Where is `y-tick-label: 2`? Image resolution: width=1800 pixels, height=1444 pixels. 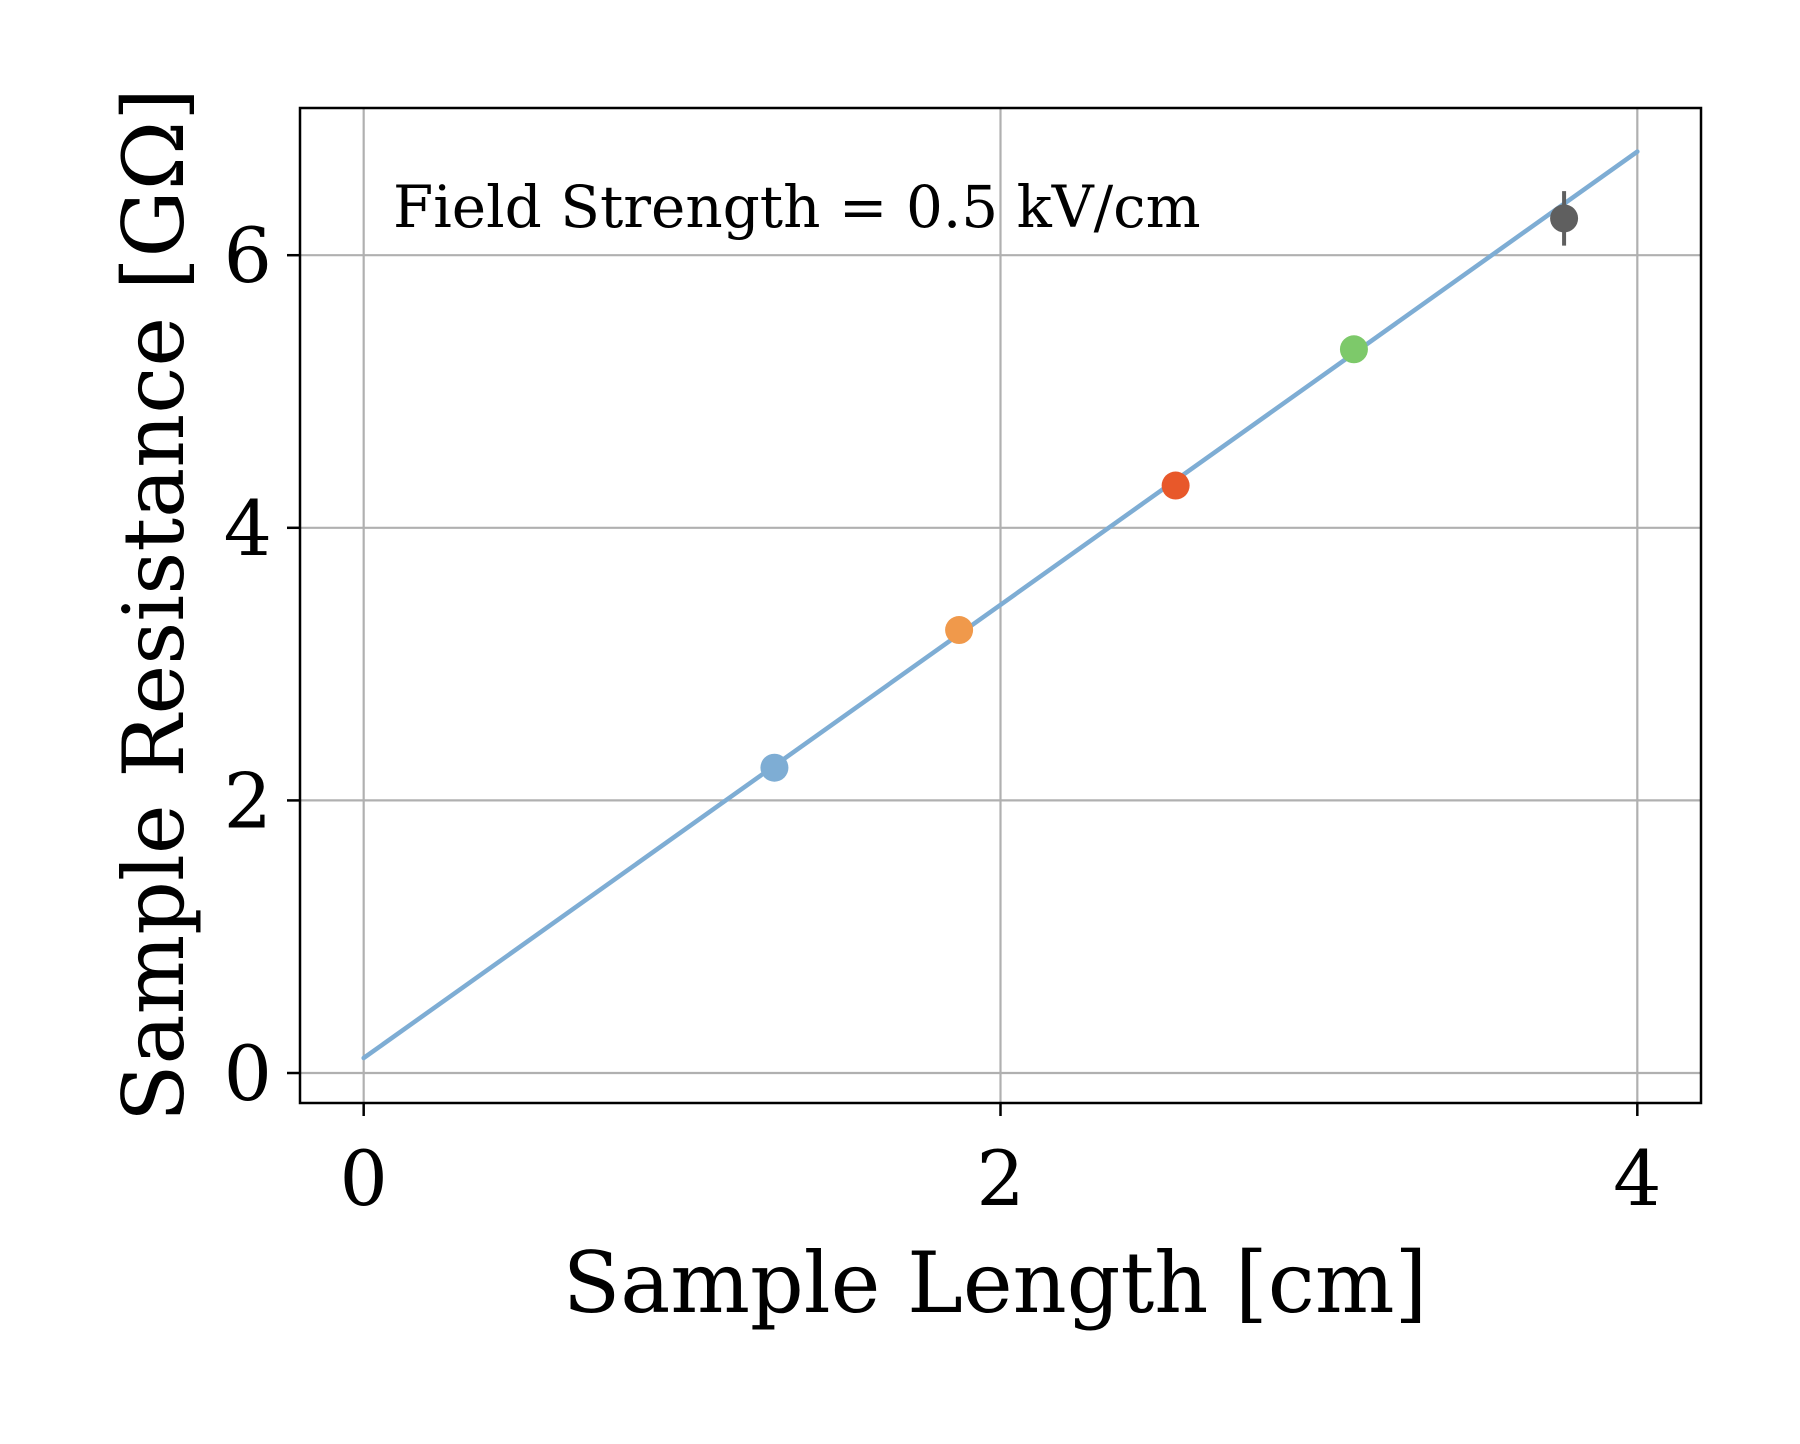
y-tick-label: 2 is located at coordinates (248, 800).